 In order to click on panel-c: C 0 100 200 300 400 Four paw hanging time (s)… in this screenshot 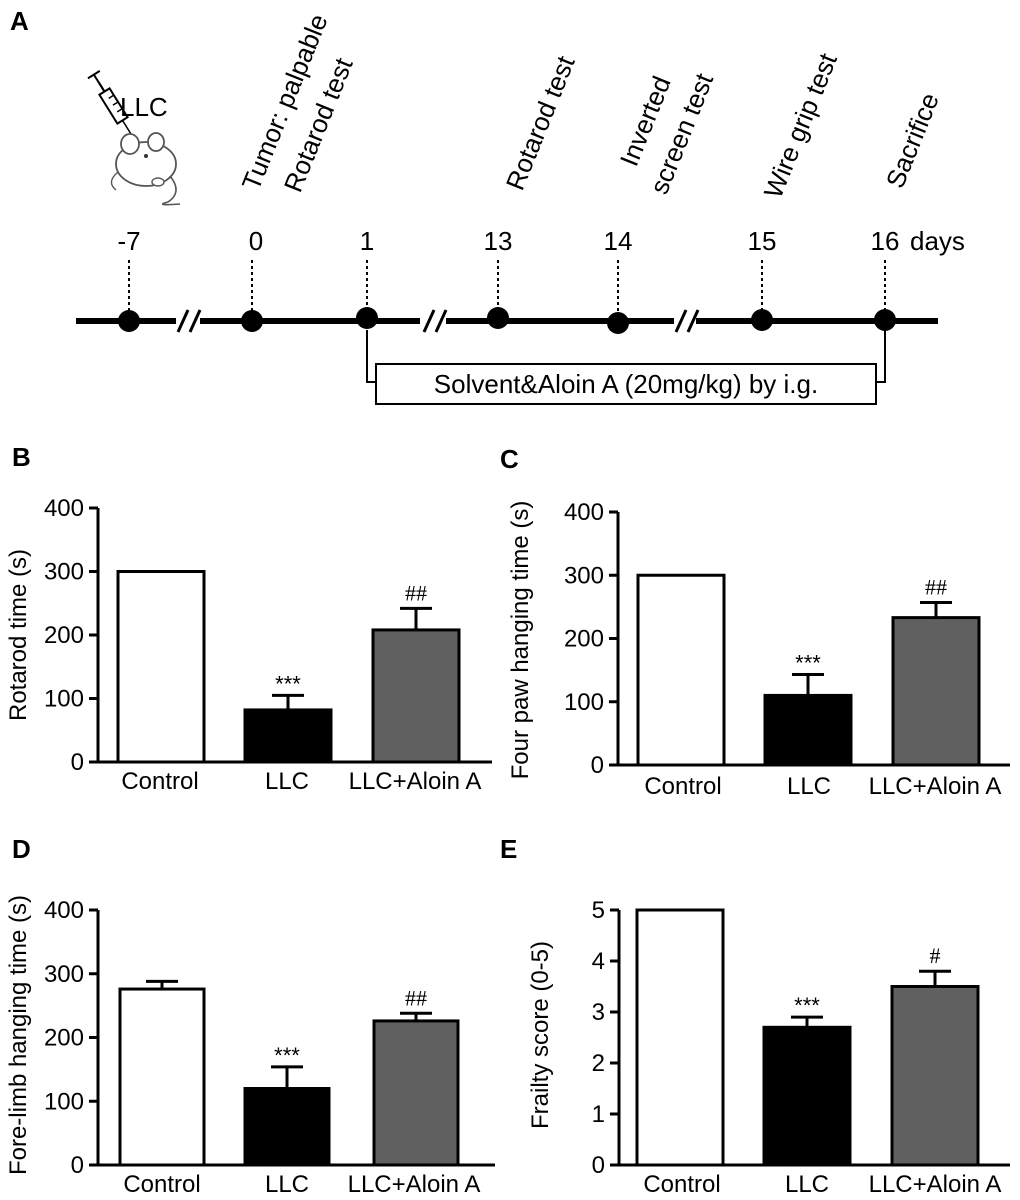, I will do `click(755, 622)`.